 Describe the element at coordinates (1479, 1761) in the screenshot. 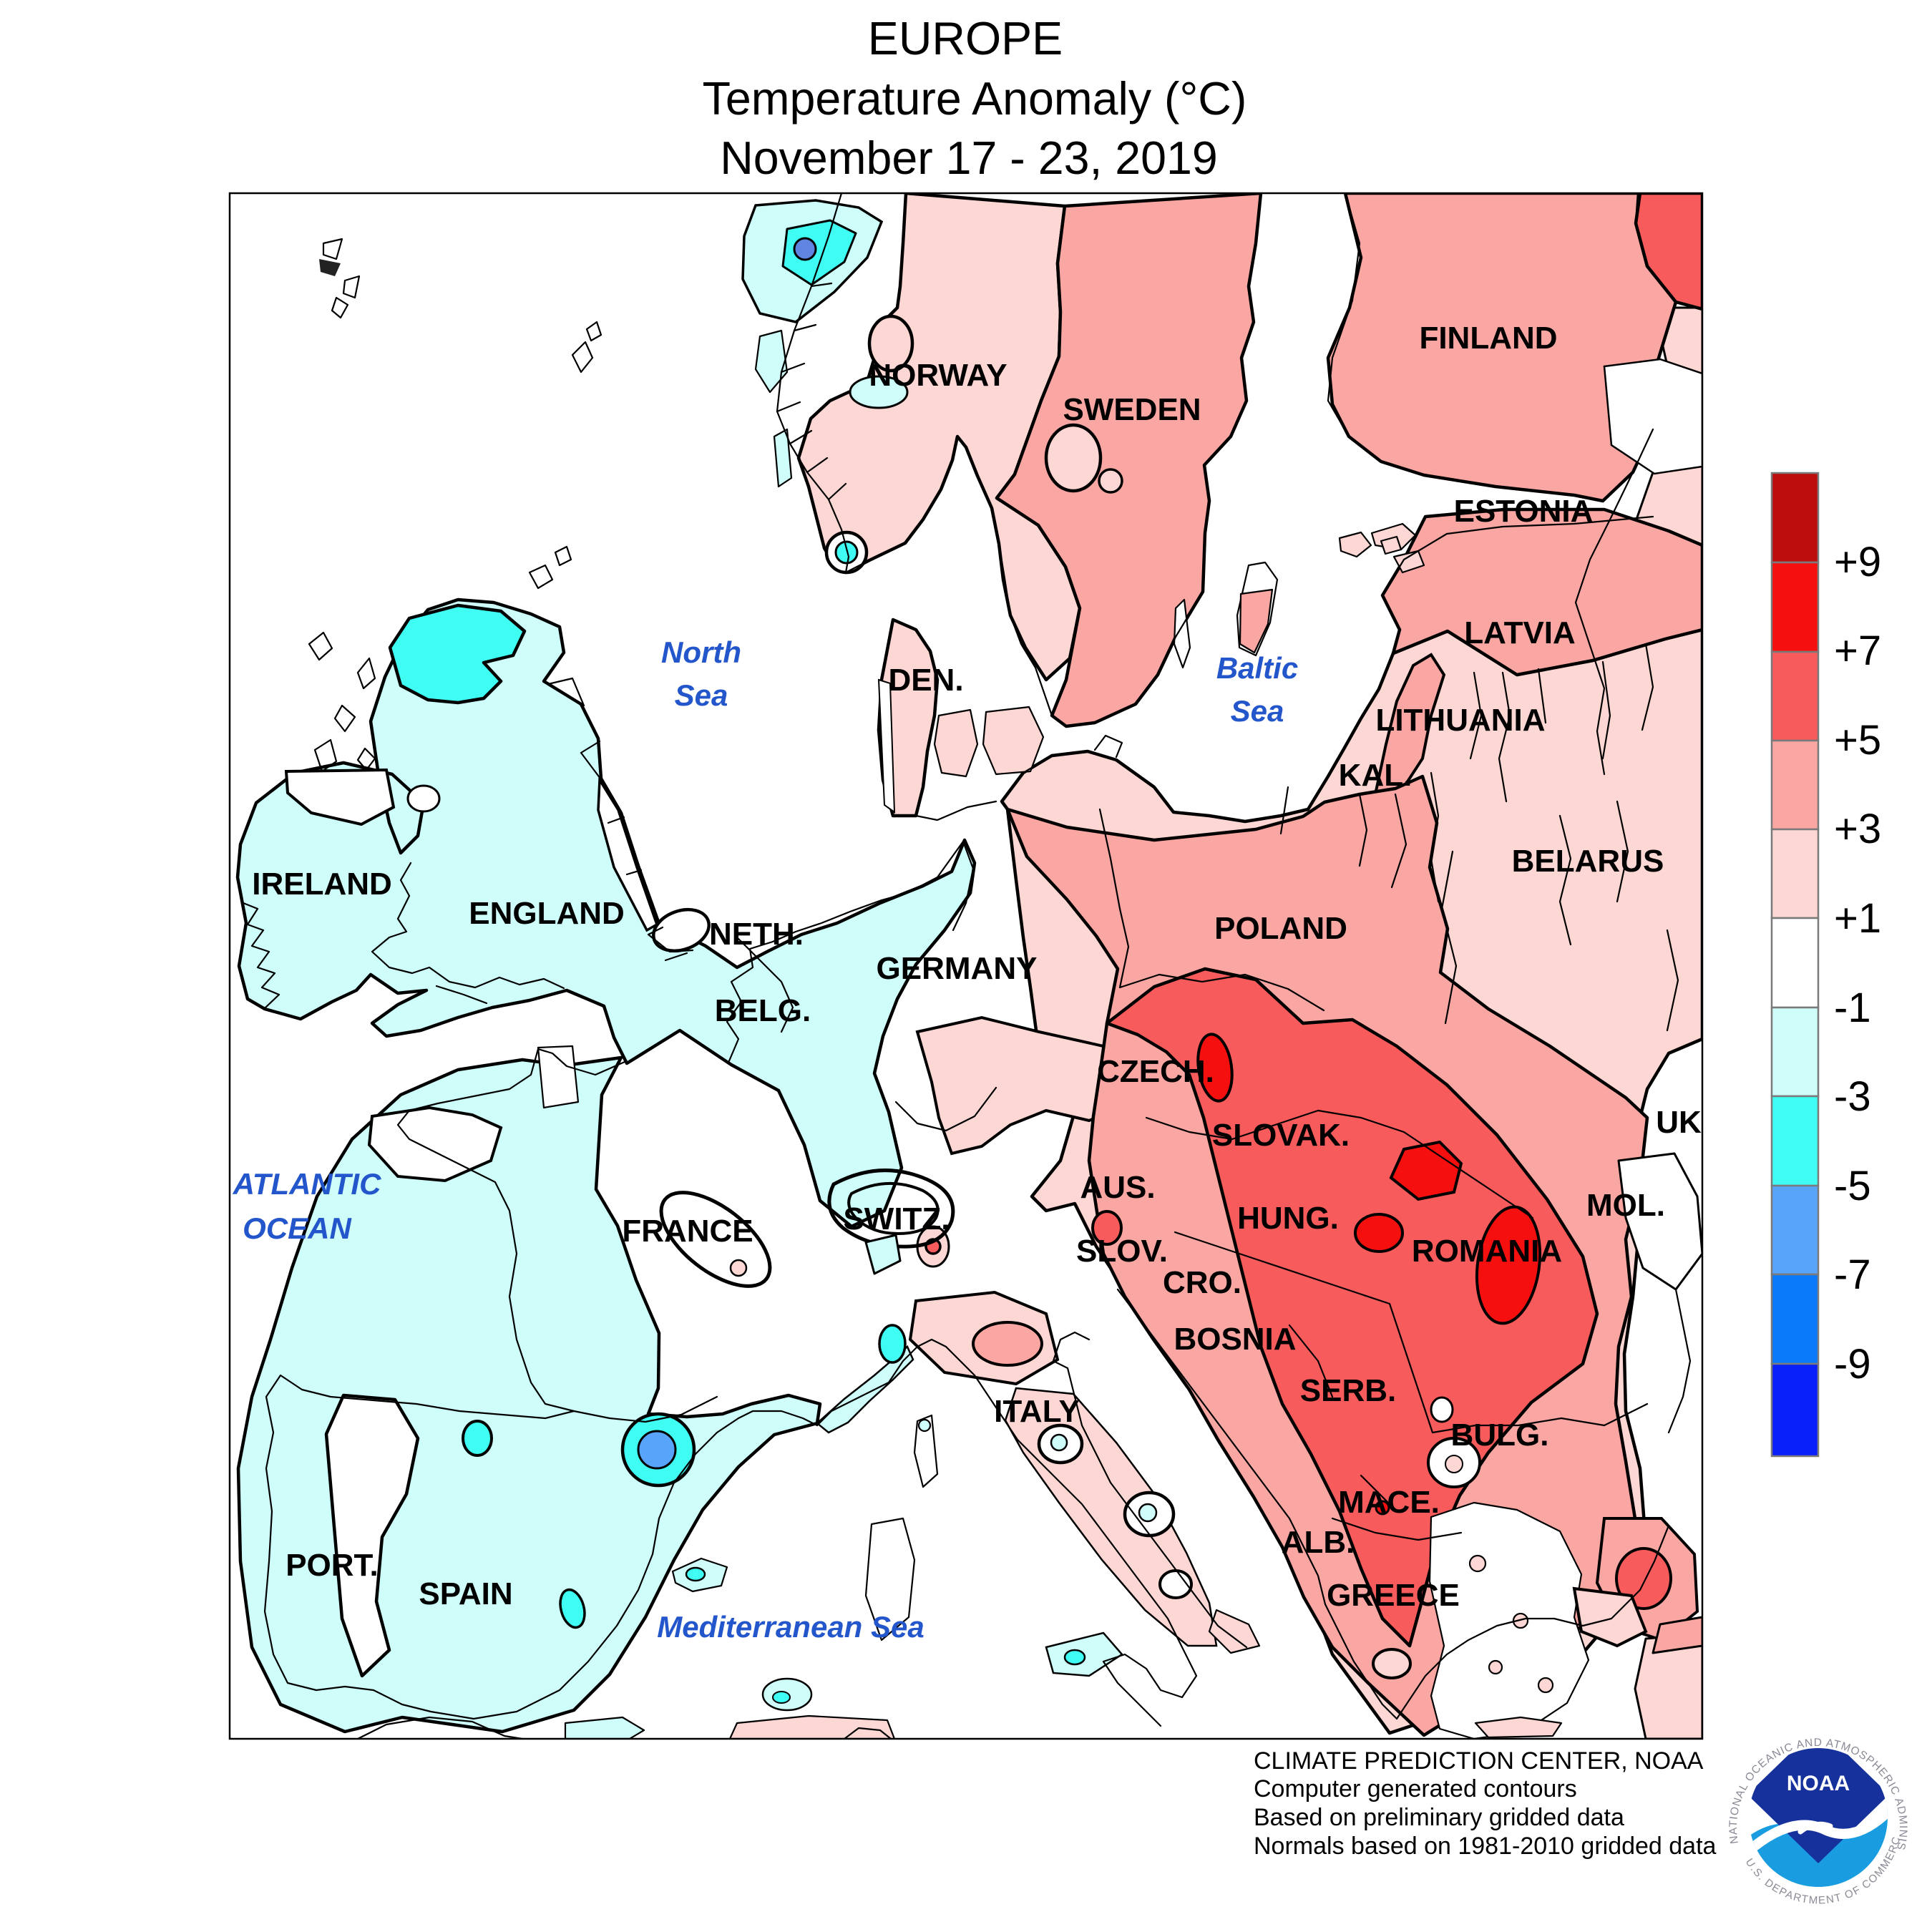

I see `svg-text:CLIMATE PREDICTION CENTER, NOA: CLIMATE PREDICTION CENTER, NOAA` at that location.